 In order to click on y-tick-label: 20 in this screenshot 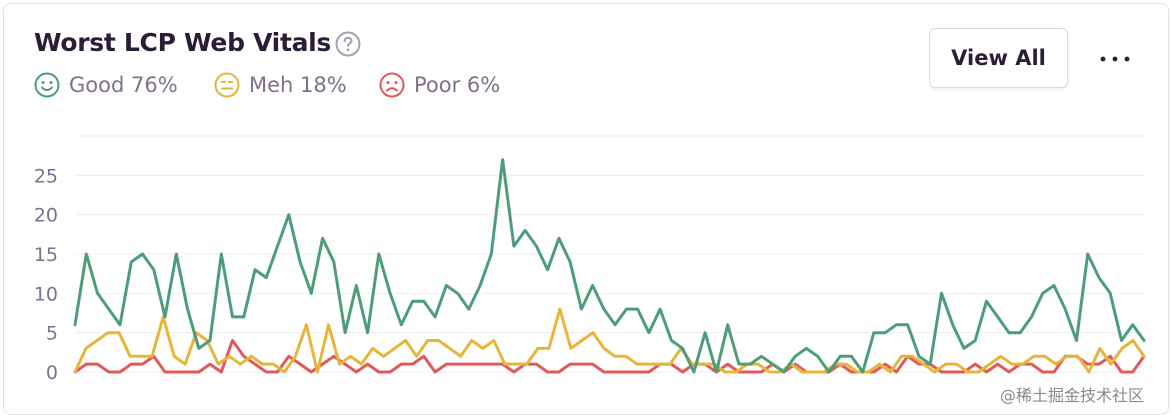, I will do `click(46, 216)`.